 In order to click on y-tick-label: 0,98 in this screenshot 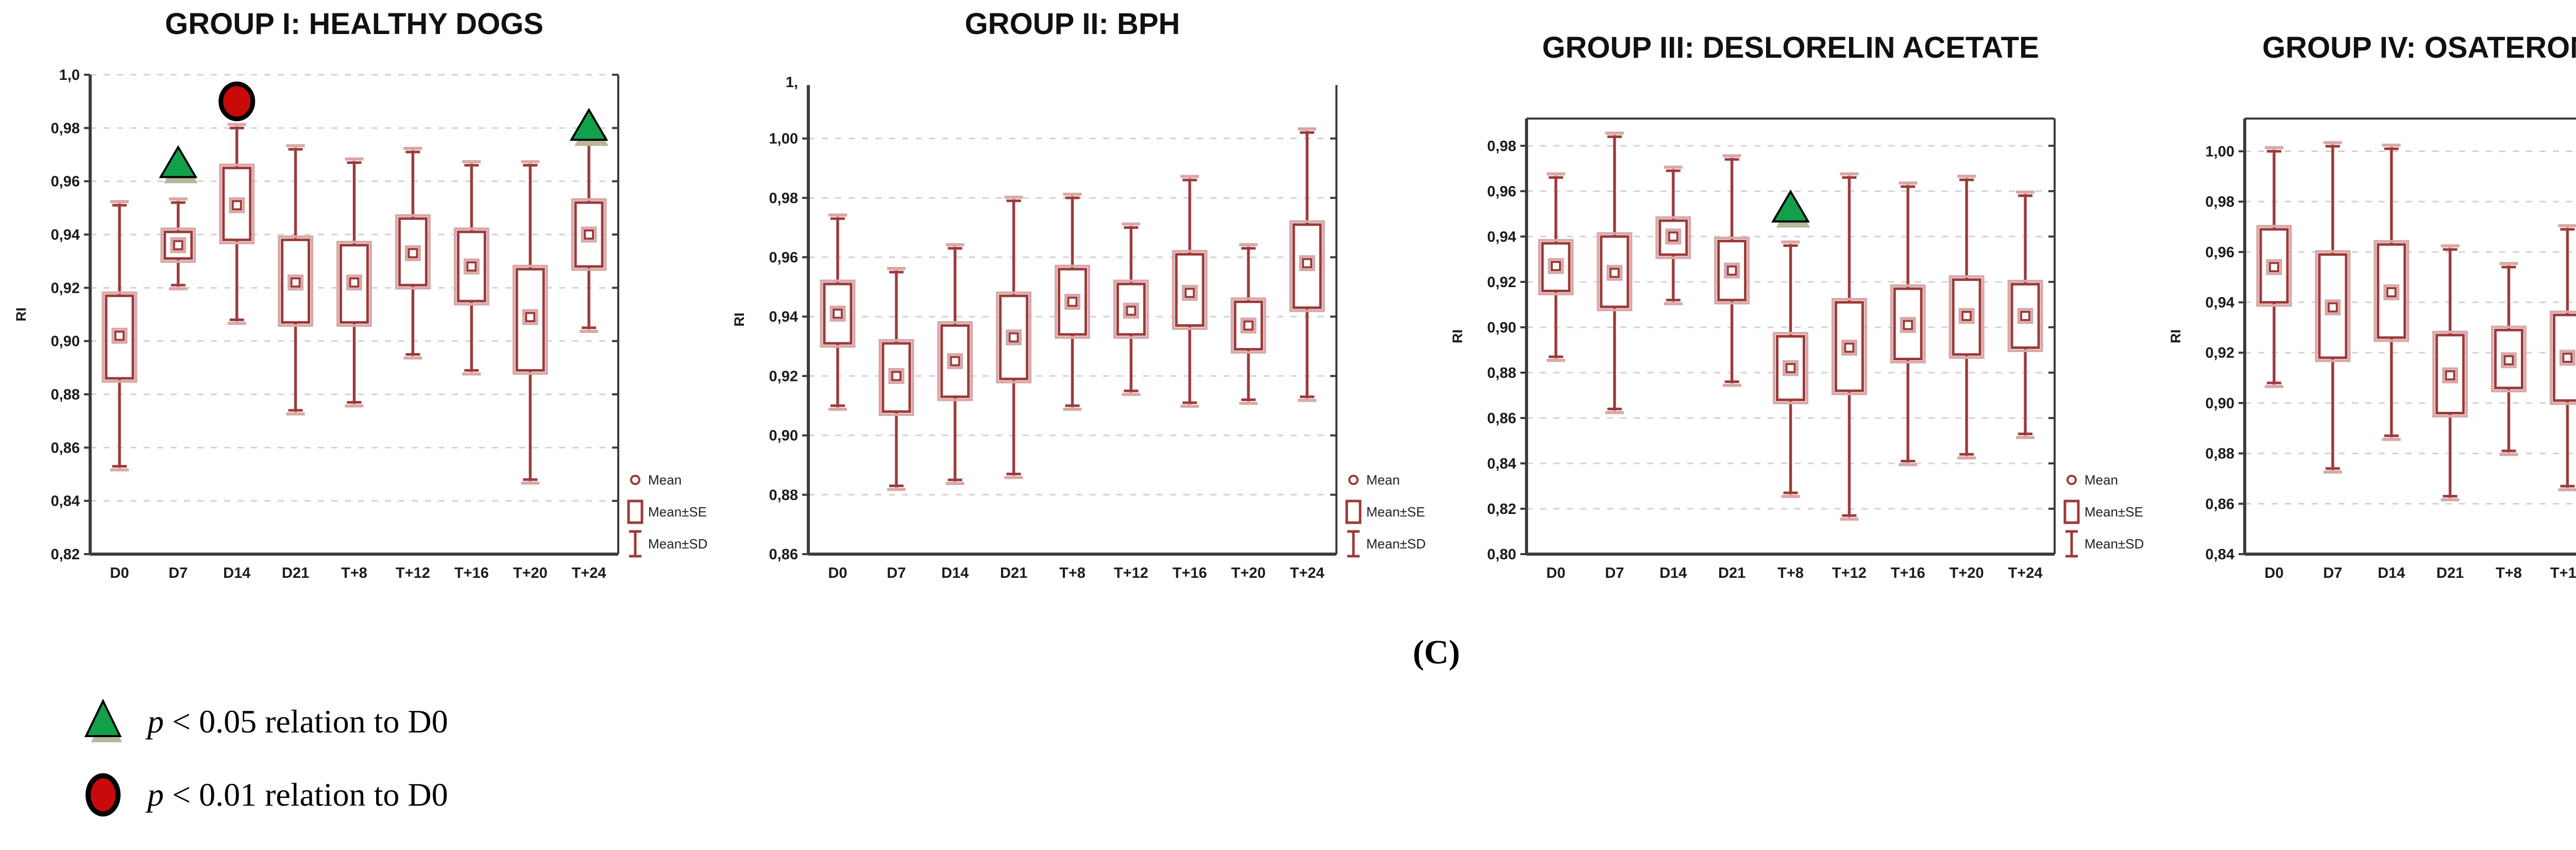, I will do `click(1501, 146)`.